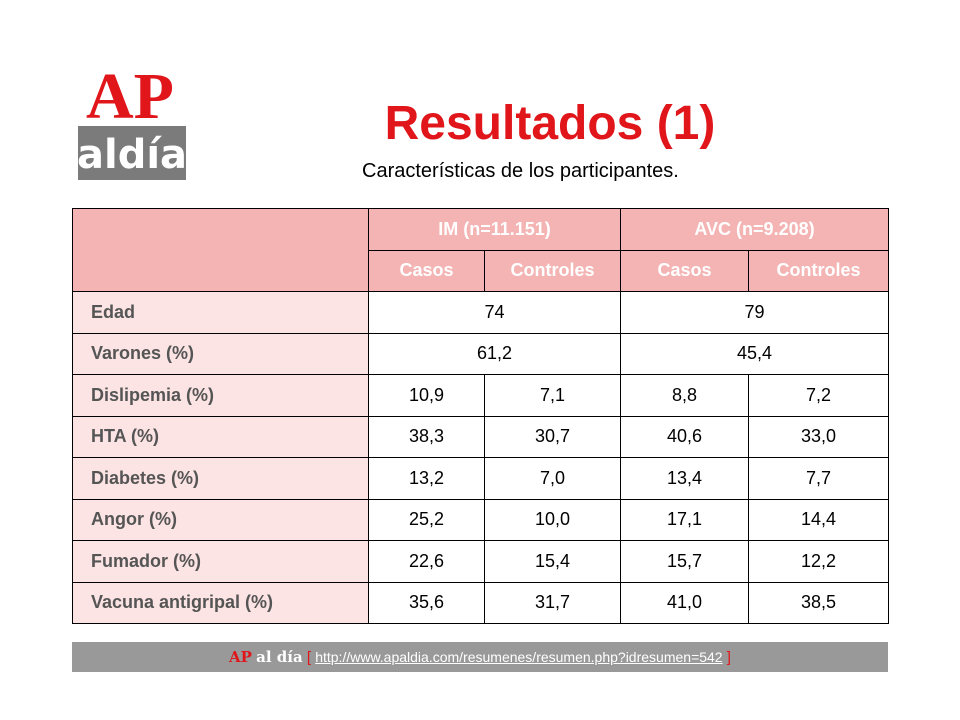 This screenshot has width=960, height=720. I want to click on subheader-avc-casos: Casos, so click(684, 270).